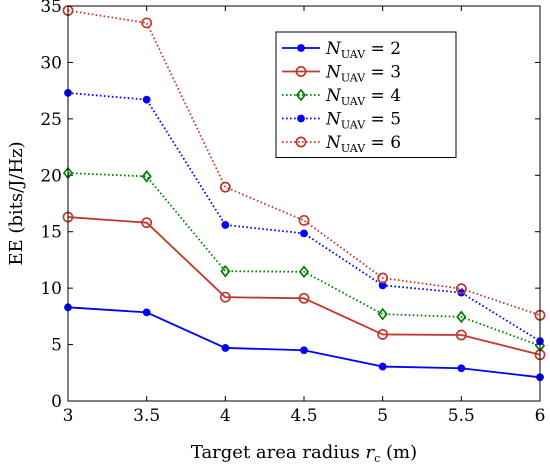  I want to click on legend-label: NUAV = 4, so click(363, 97).